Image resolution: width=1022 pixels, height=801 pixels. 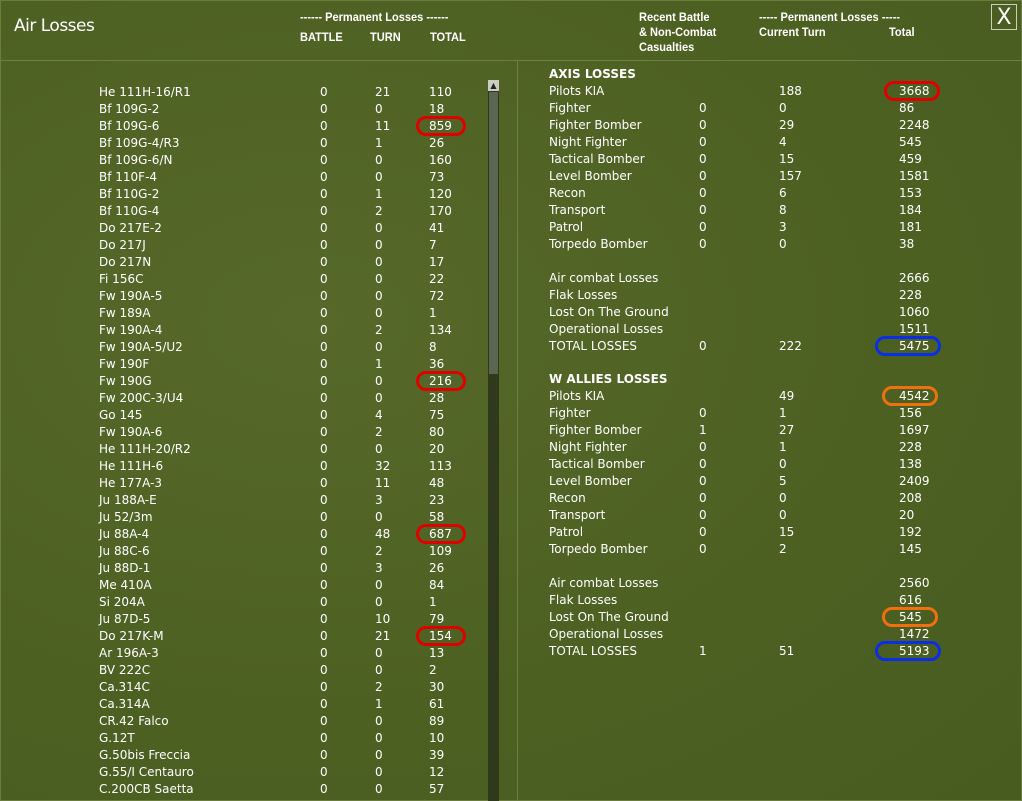 I want to click on total-value: 138, so click(x=910, y=464).